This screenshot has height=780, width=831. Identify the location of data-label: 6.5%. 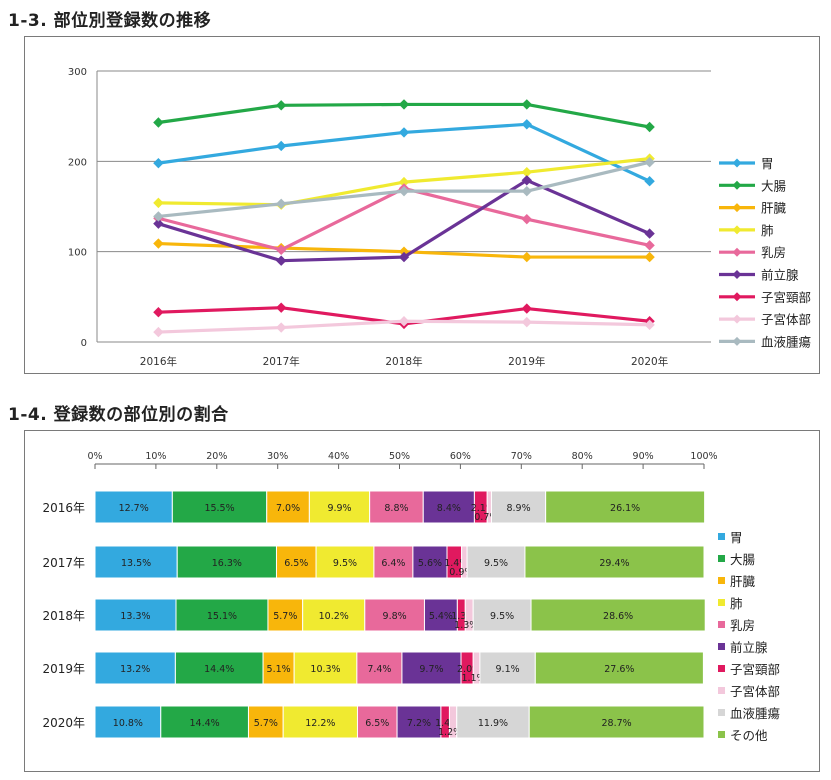
(296, 563).